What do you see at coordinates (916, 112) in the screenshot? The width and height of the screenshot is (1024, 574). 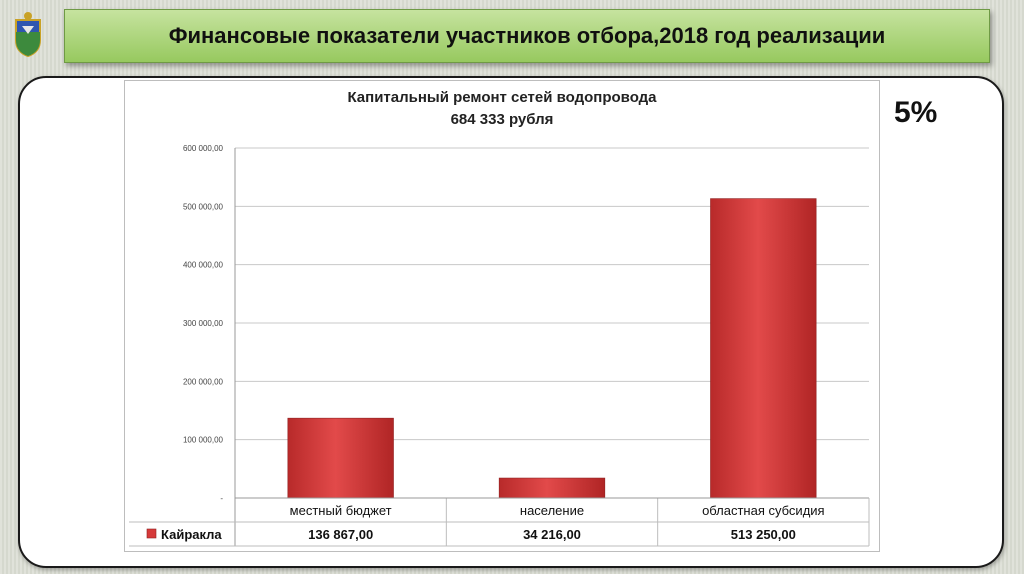 I see `percent-badge: 5%` at bounding box center [916, 112].